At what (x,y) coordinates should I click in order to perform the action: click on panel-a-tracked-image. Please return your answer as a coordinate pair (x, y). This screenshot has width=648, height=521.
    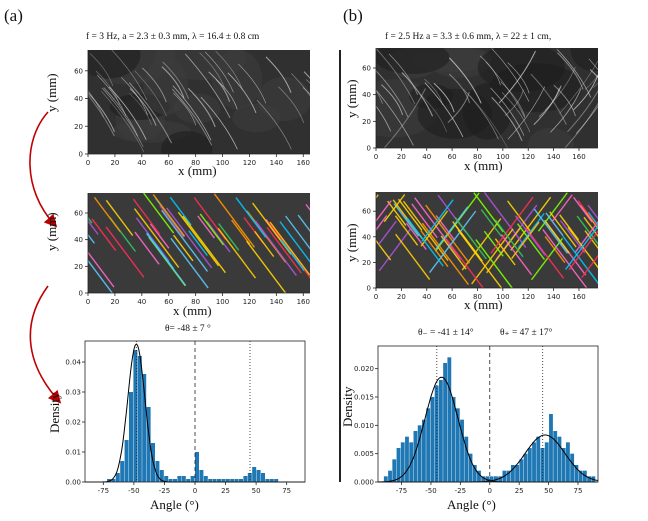
    Looking at the image, I should click on (199, 243).